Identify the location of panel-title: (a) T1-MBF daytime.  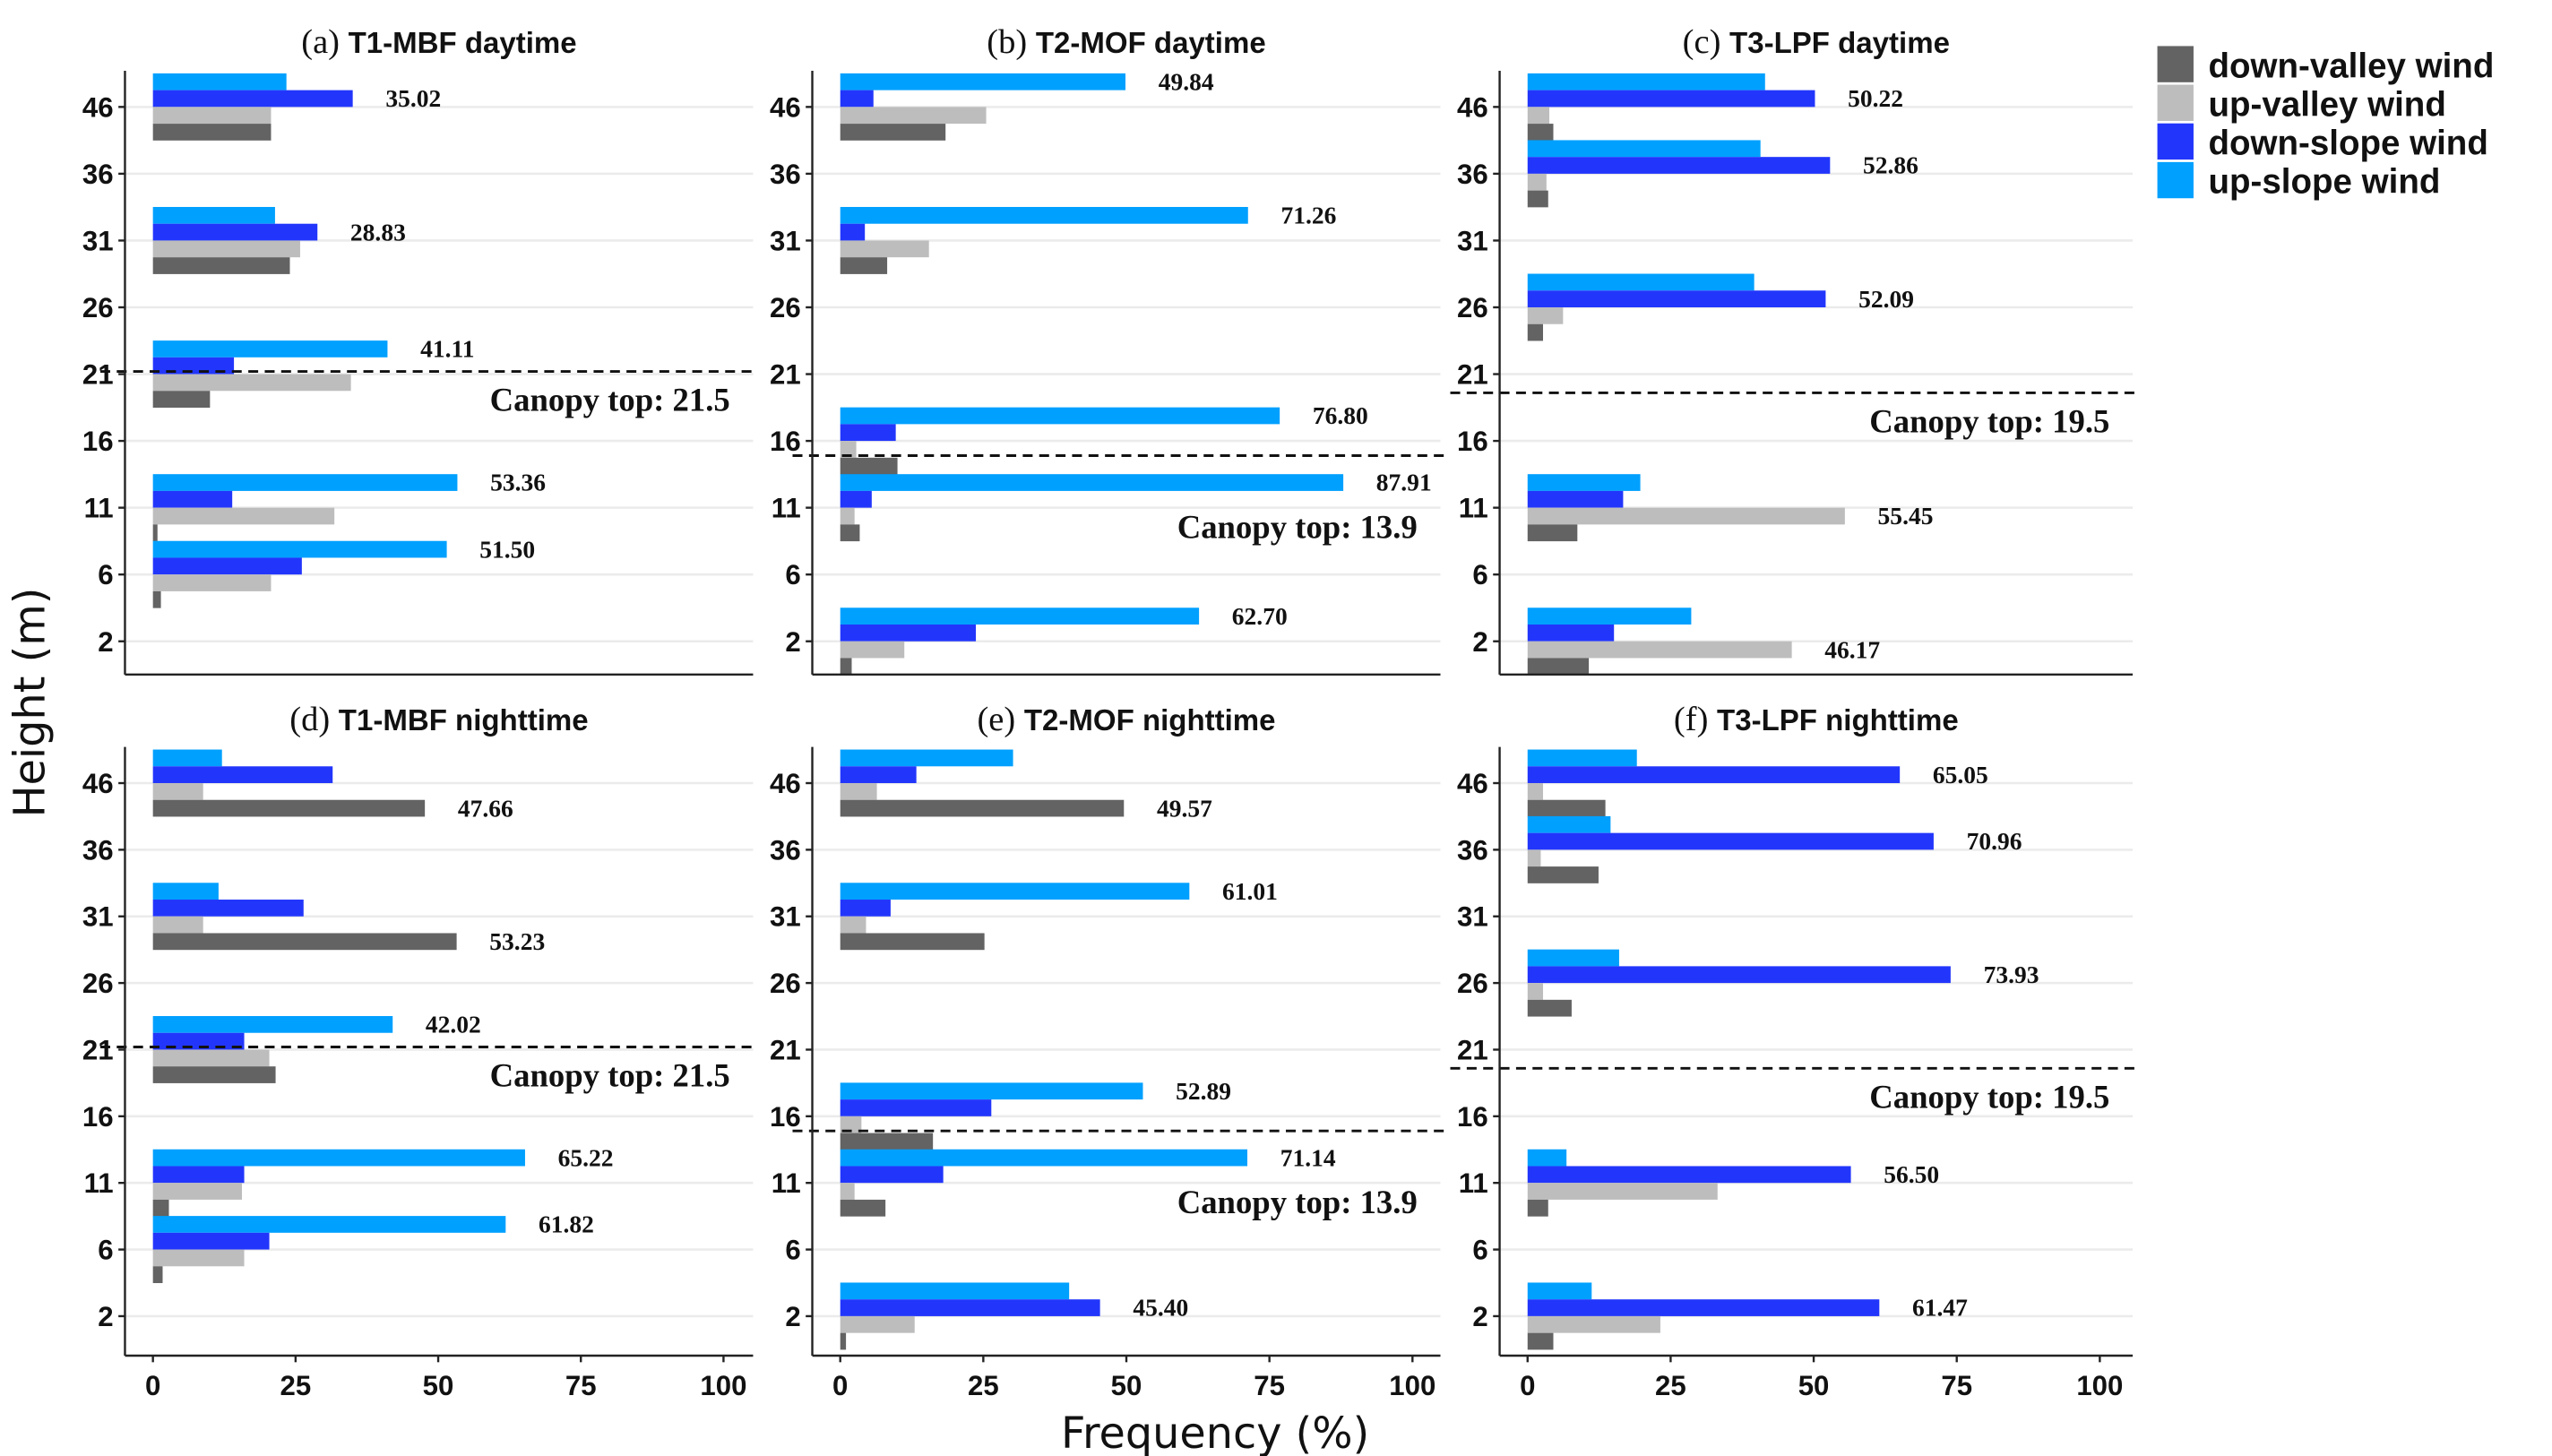
(439, 42).